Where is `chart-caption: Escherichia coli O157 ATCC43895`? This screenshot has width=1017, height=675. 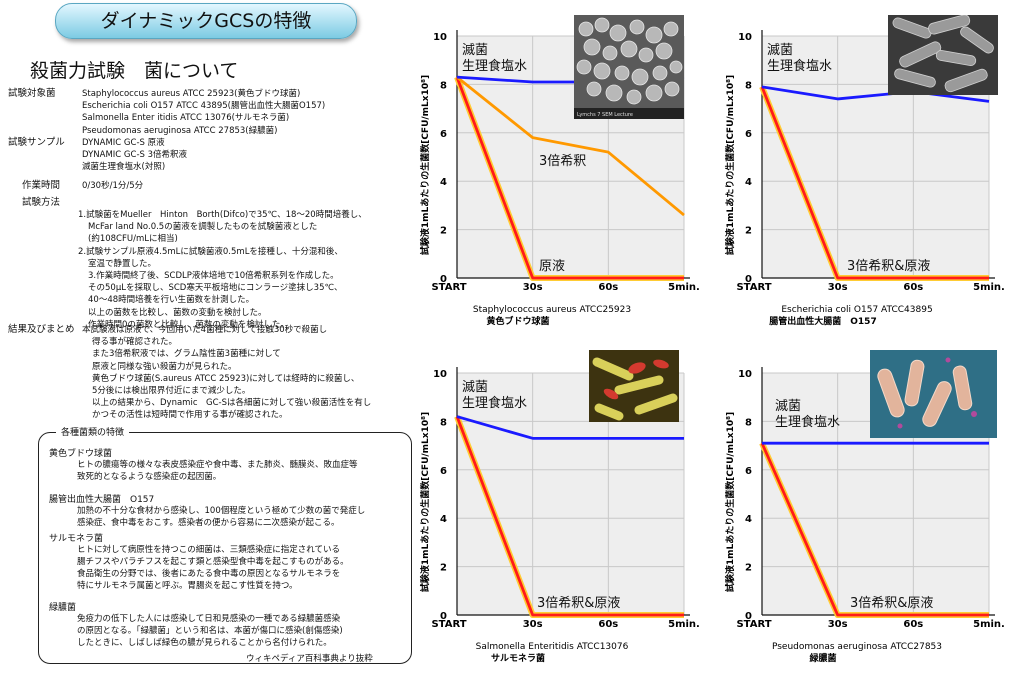
chart-caption: Escherichia coli O157 ATCC43895 is located at coordinates (856, 310).